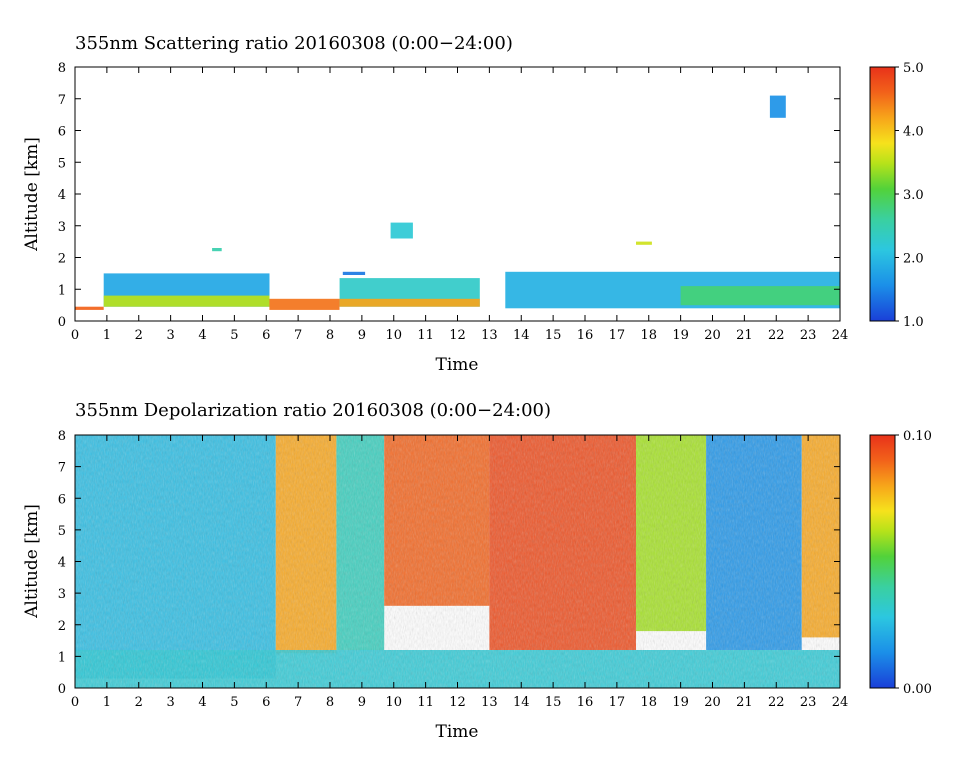 The width and height of the screenshot is (960, 770). What do you see at coordinates (913, 322) in the screenshot?
I see `colorbar-tick-label: 1.0` at bounding box center [913, 322].